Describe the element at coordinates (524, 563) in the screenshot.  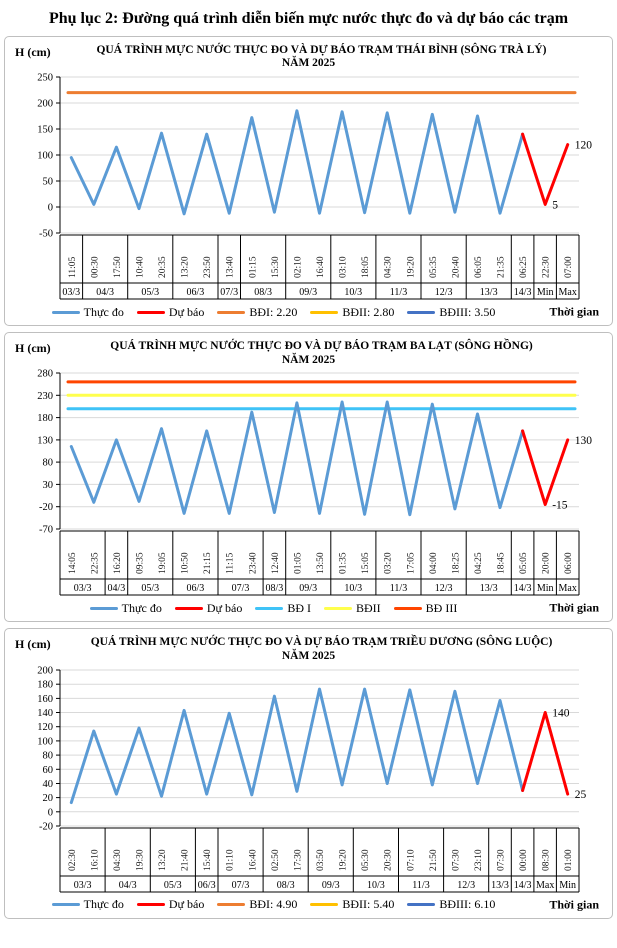
I see `x-time-label: 05:05` at that location.